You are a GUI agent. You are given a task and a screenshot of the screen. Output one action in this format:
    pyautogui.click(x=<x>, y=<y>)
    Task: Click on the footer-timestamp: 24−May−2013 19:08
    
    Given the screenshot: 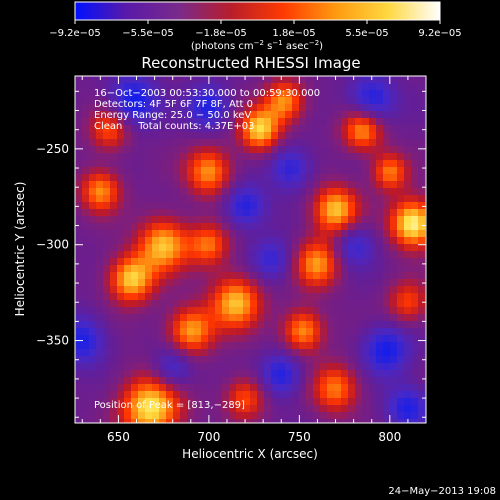 What is the action you would take?
    pyautogui.click(x=442, y=491)
    